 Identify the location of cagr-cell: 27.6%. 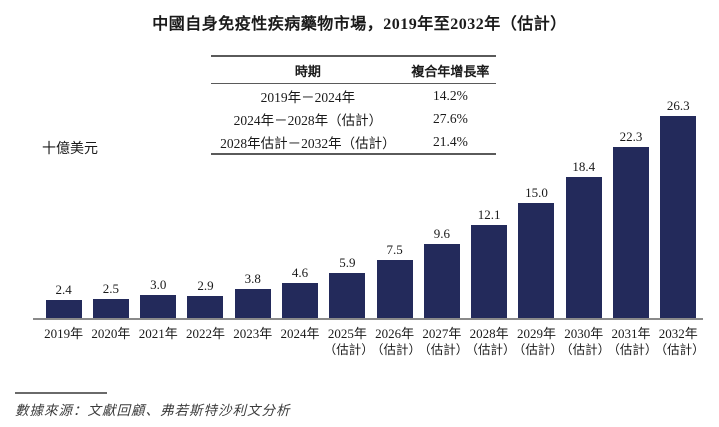
(450, 118).